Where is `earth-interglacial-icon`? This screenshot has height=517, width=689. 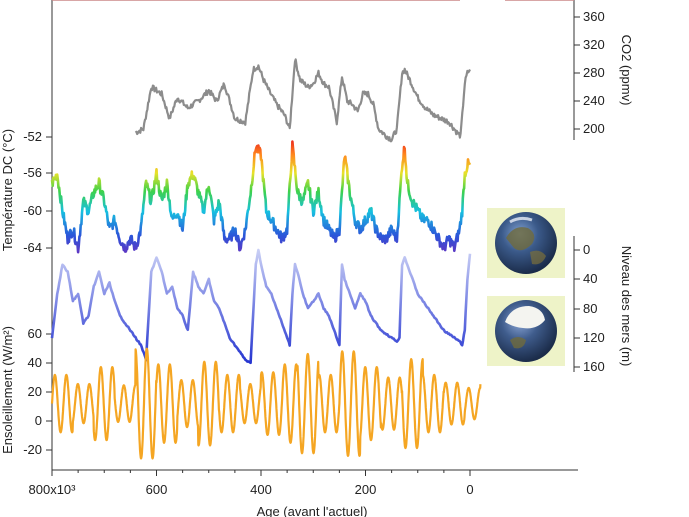
earth-interglacial-icon is located at coordinates (526, 243).